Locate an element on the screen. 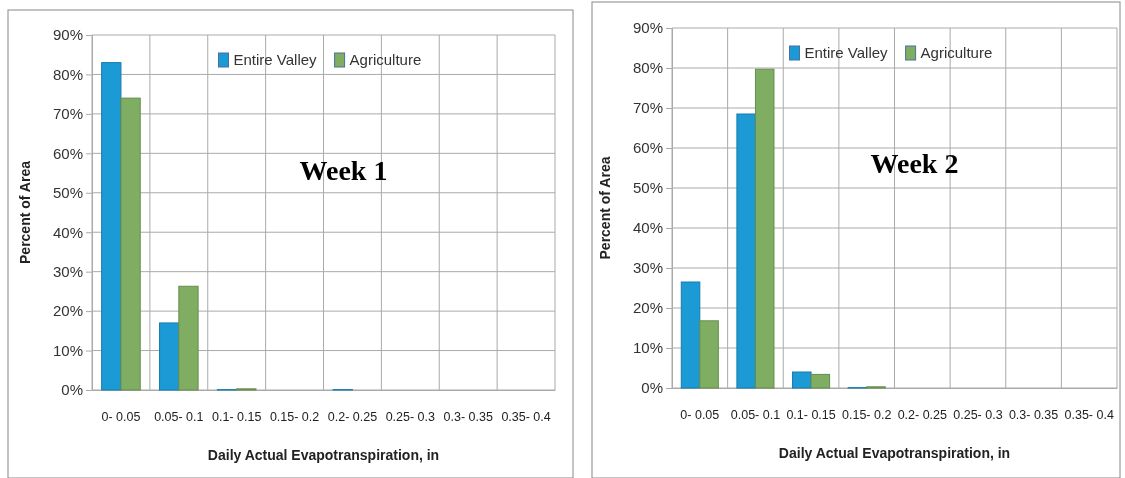 The image size is (1125, 478). annotation: Week 1 is located at coordinates (343, 170).